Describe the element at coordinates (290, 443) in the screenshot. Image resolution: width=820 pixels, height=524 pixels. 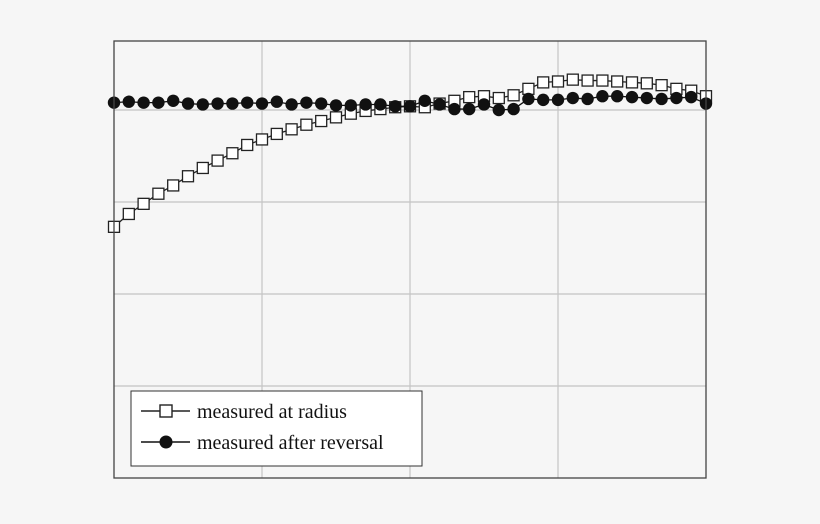
I see `legend-label-measured-after-reversal: measured after reversal` at that location.